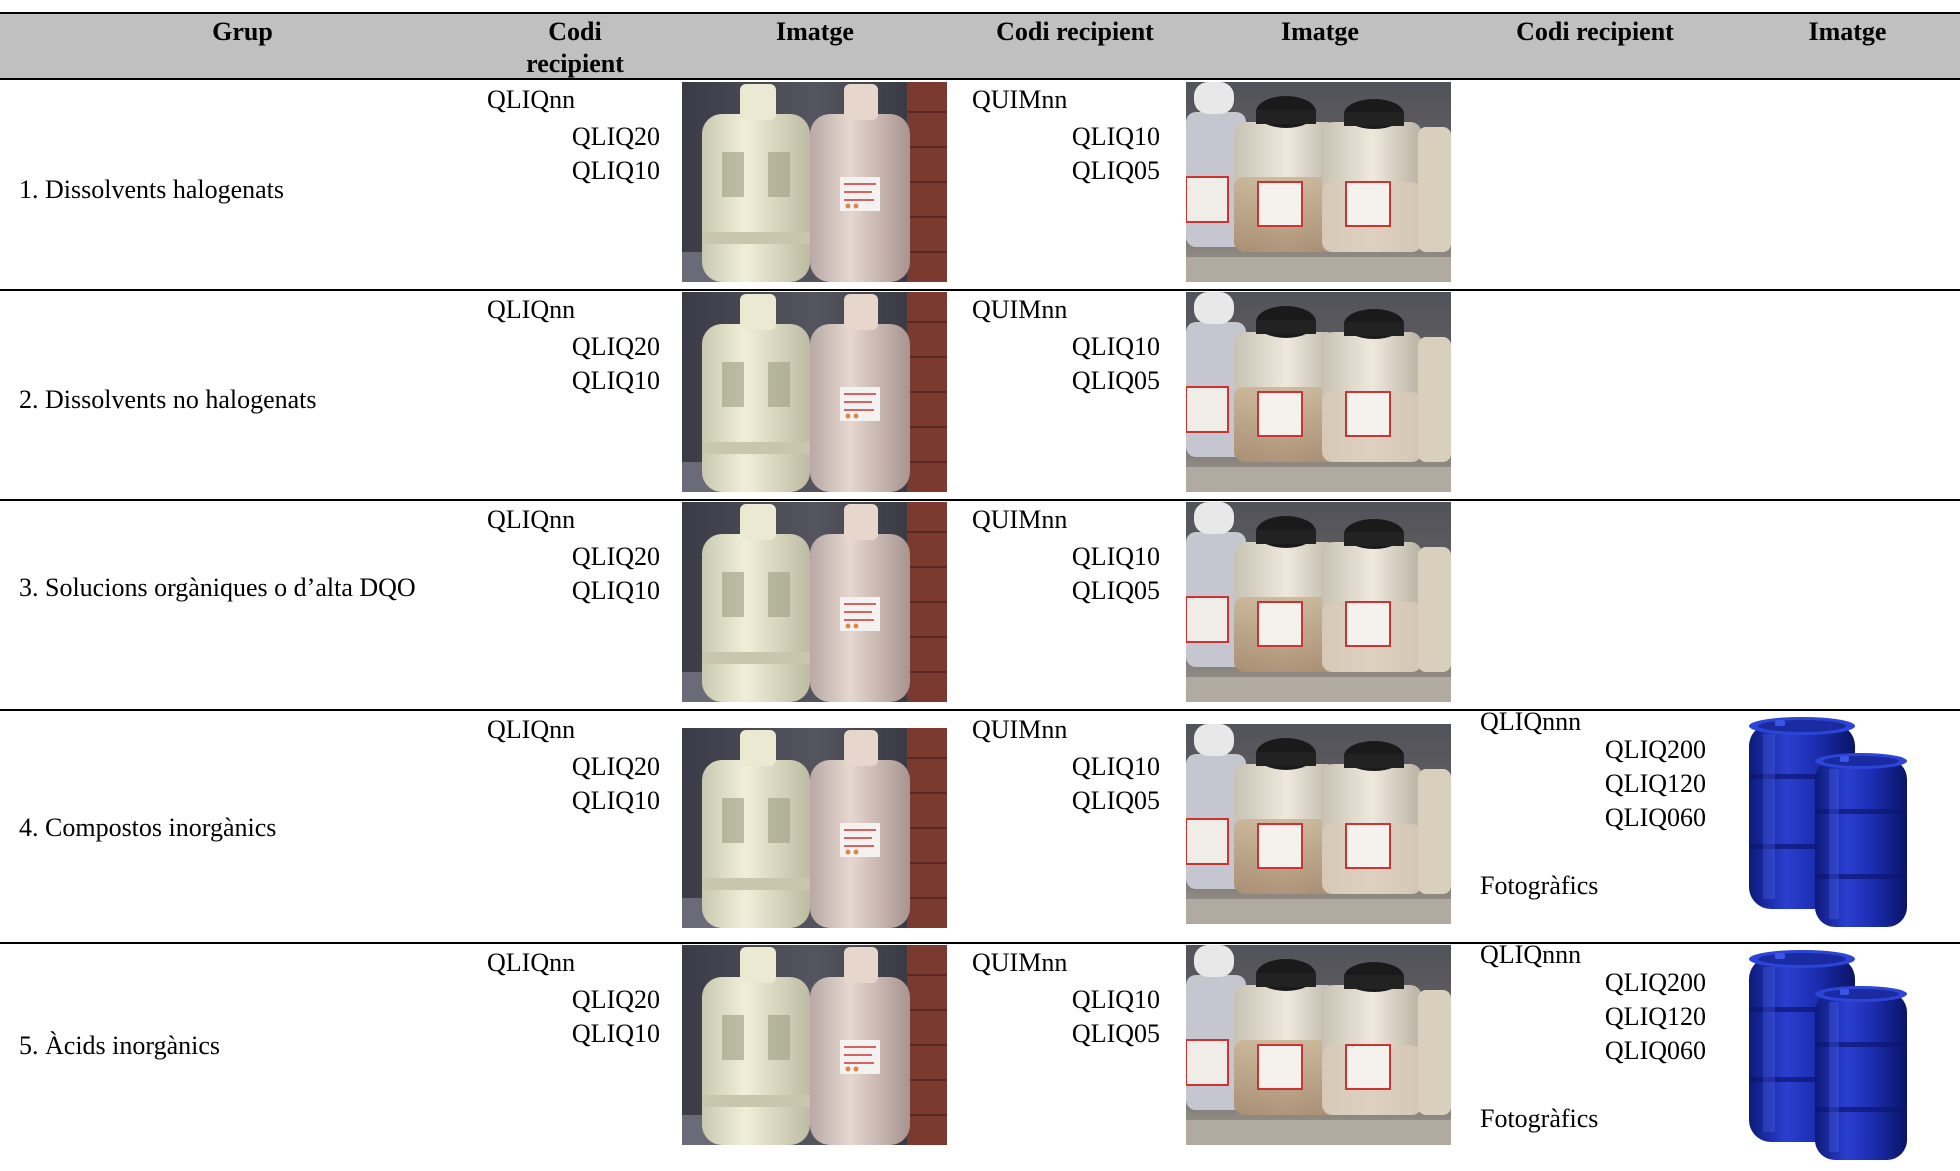 This screenshot has width=1960, height=1171. Describe the element at coordinates (1595, 31) in the screenshot. I see `header-codi-recipient-3: Codi recipient` at that location.